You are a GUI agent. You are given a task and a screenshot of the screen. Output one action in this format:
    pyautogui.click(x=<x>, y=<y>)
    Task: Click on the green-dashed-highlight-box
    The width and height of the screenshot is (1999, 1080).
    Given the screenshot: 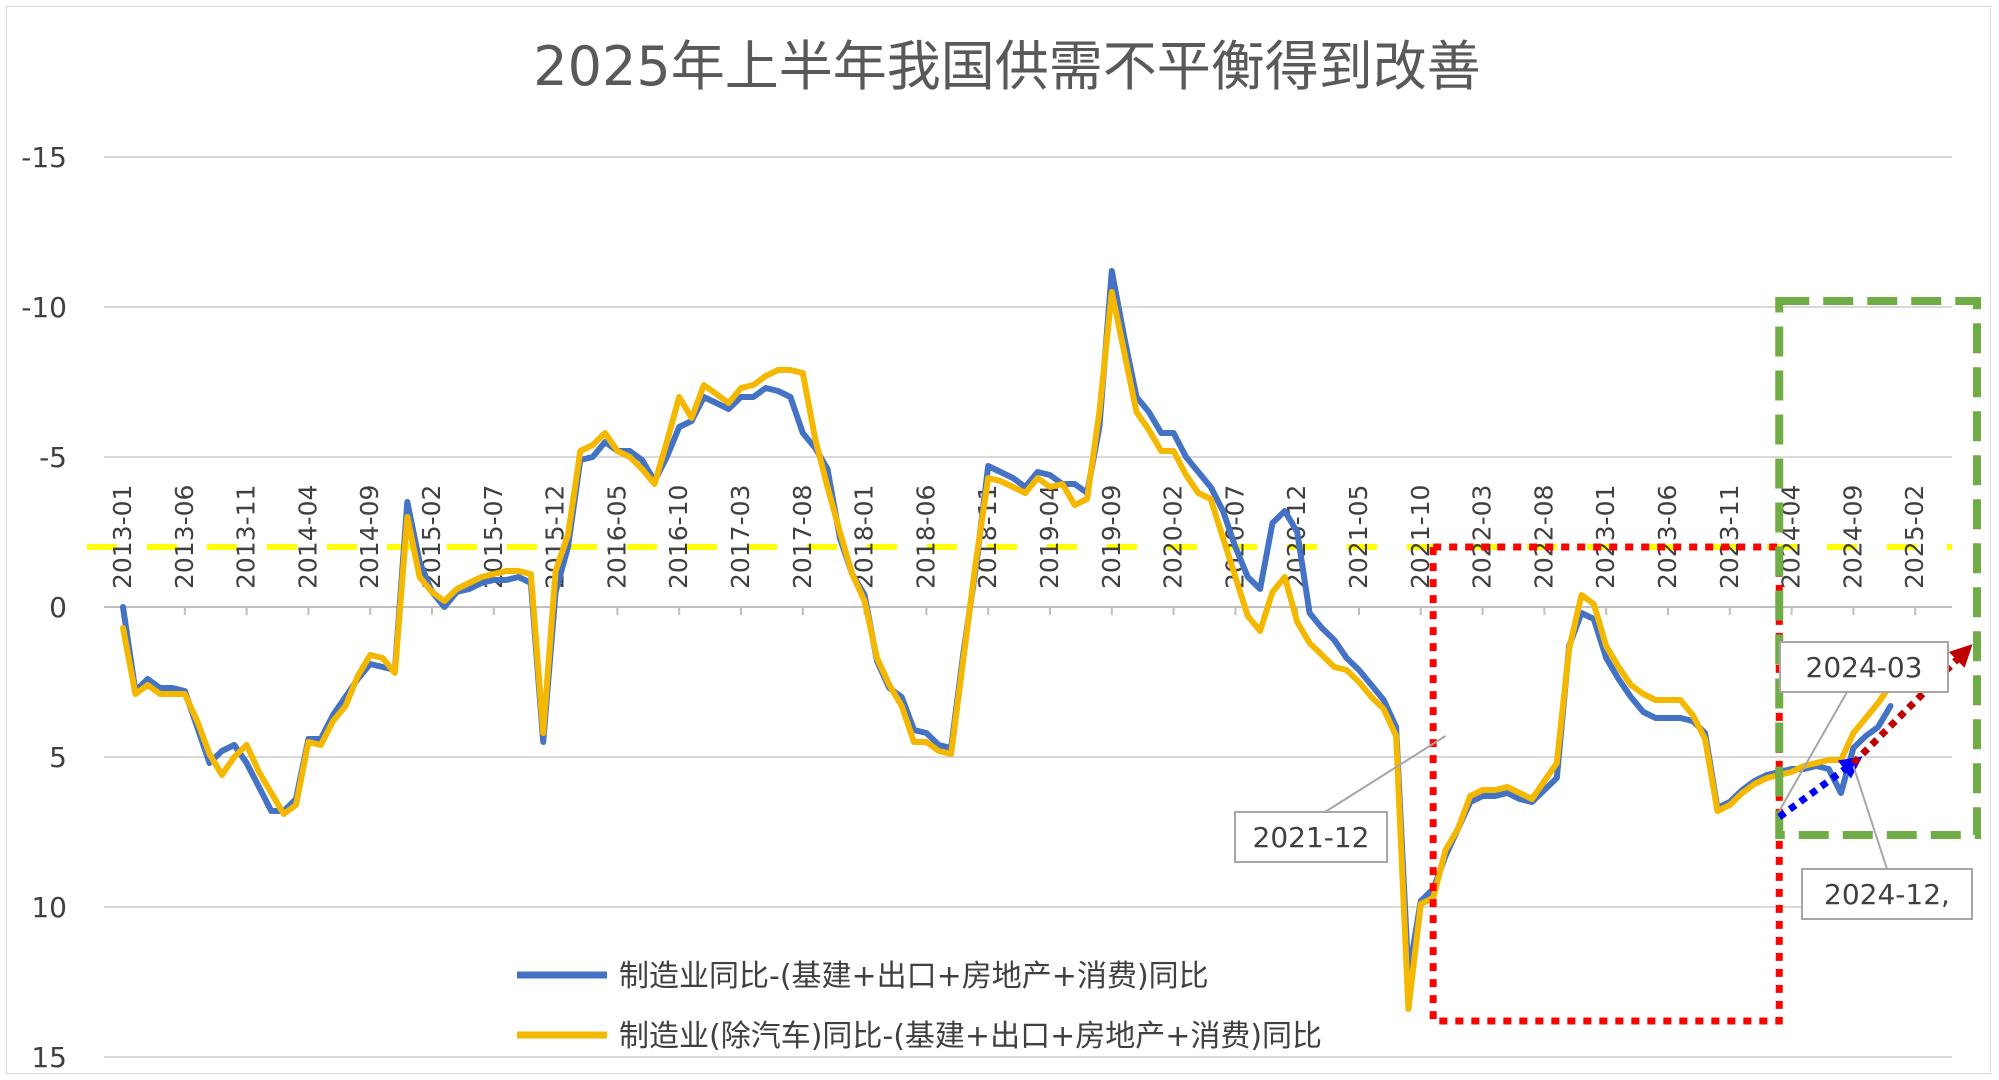 What is the action you would take?
    pyautogui.click(x=1878, y=568)
    